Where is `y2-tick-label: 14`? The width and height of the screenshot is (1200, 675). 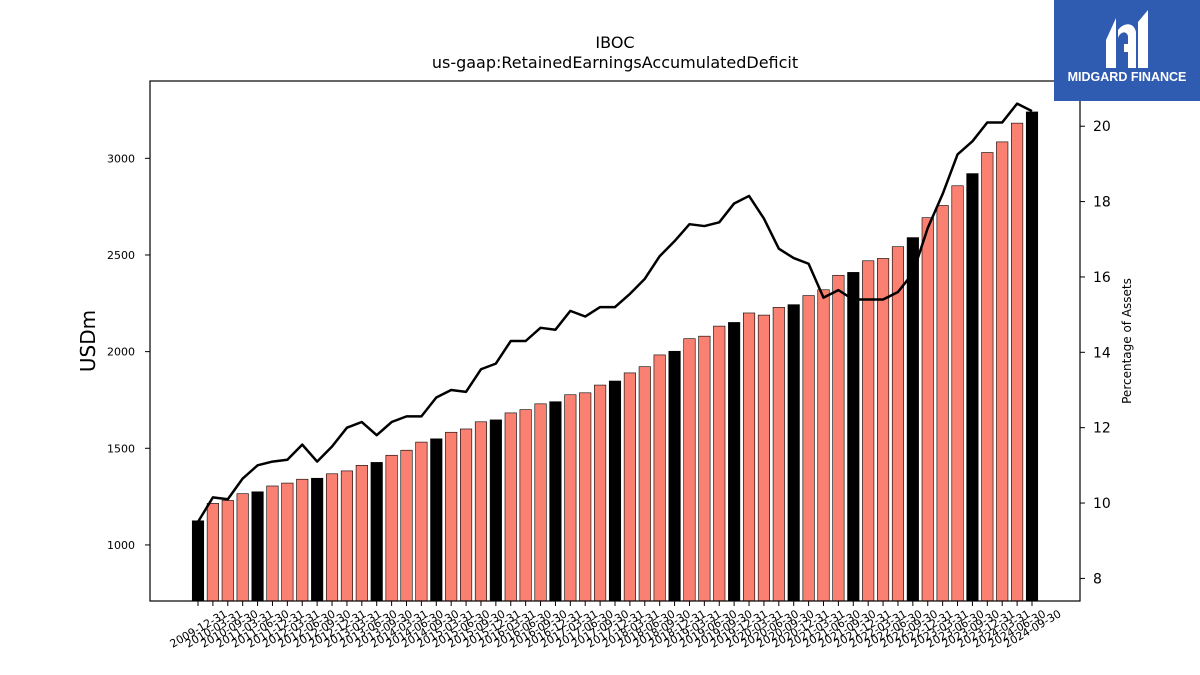 y2-tick-label: 14 is located at coordinates (1102, 353).